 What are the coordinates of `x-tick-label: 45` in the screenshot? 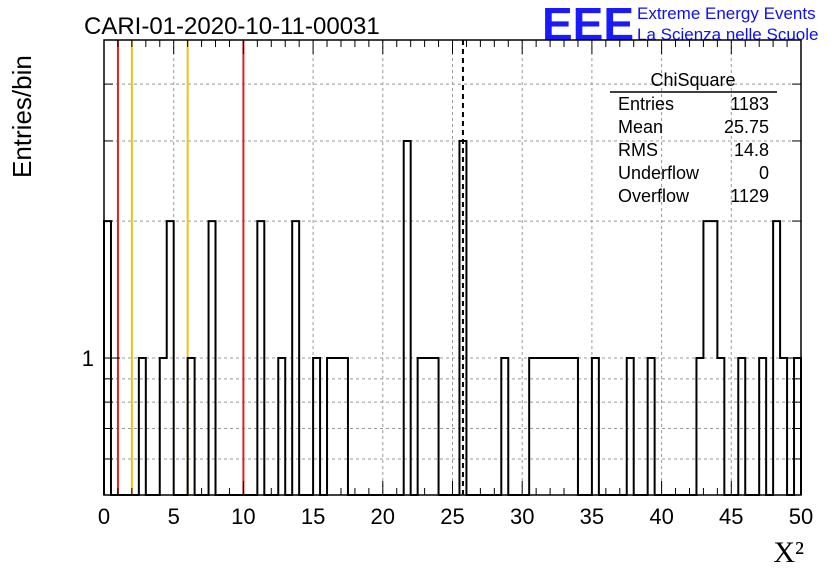 It's located at (731, 516).